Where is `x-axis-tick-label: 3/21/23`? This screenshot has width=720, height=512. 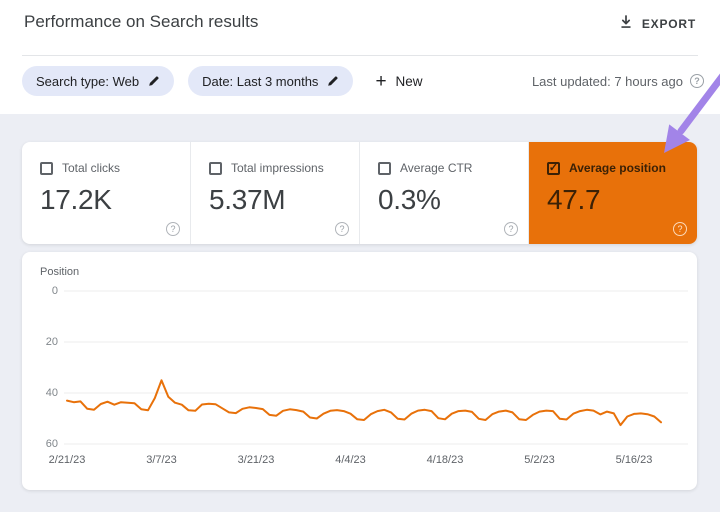
x-axis-tick-label: 3/21/23 is located at coordinates (256, 460).